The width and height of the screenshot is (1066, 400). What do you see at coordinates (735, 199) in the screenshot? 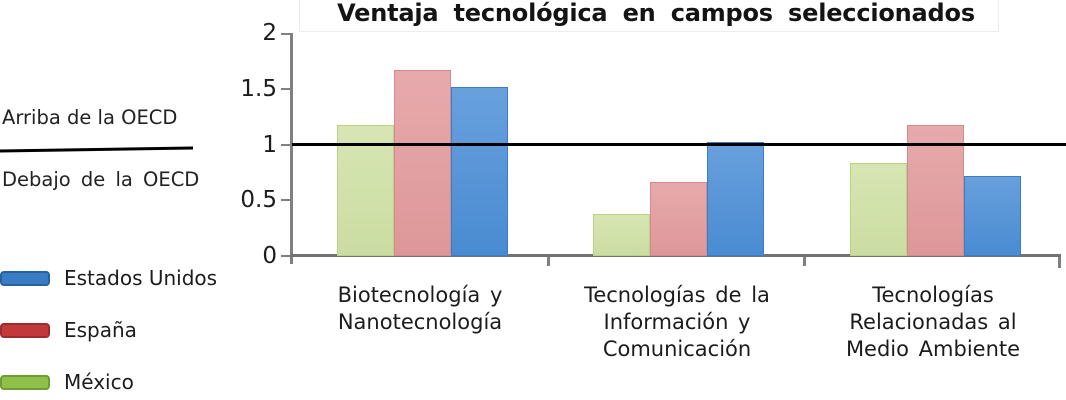
I see `bar-estados-unidos-cat1` at bounding box center [735, 199].